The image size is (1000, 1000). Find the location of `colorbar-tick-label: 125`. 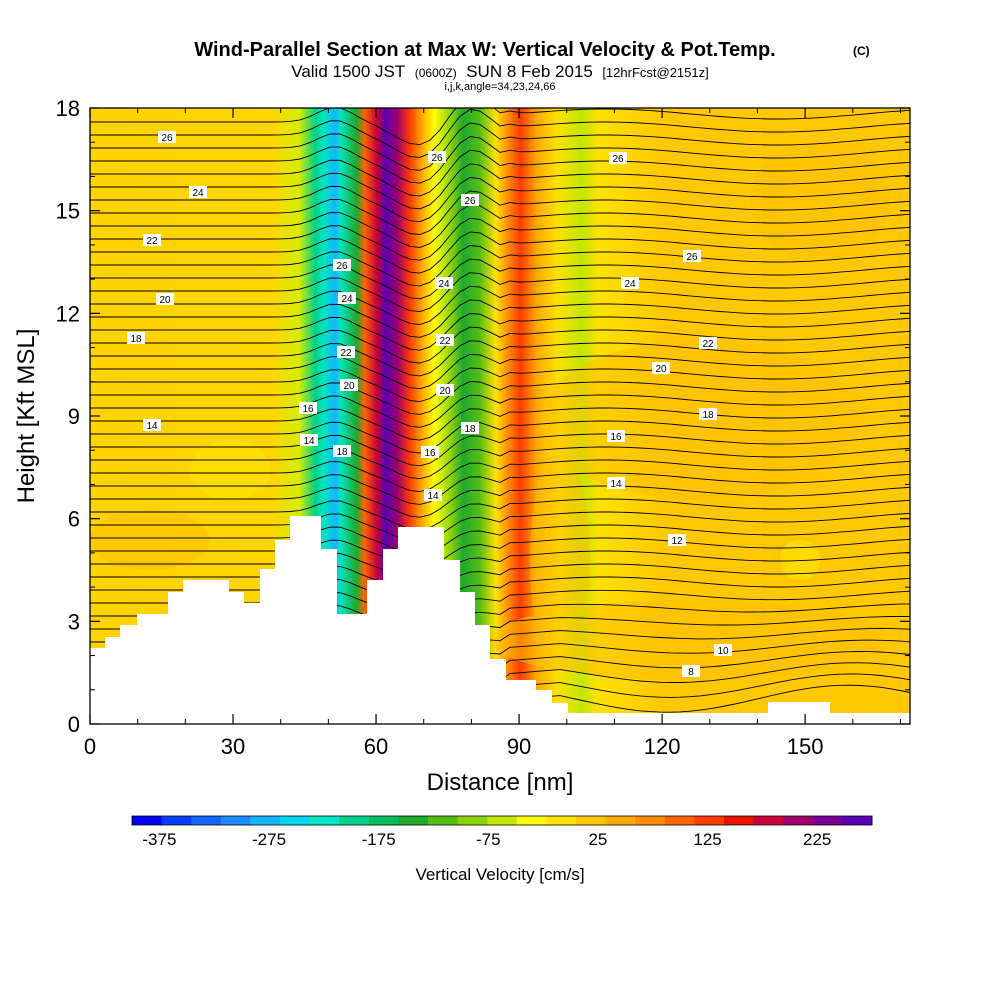

colorbar-tick-label: 125 is located at coordinates (707, 839).